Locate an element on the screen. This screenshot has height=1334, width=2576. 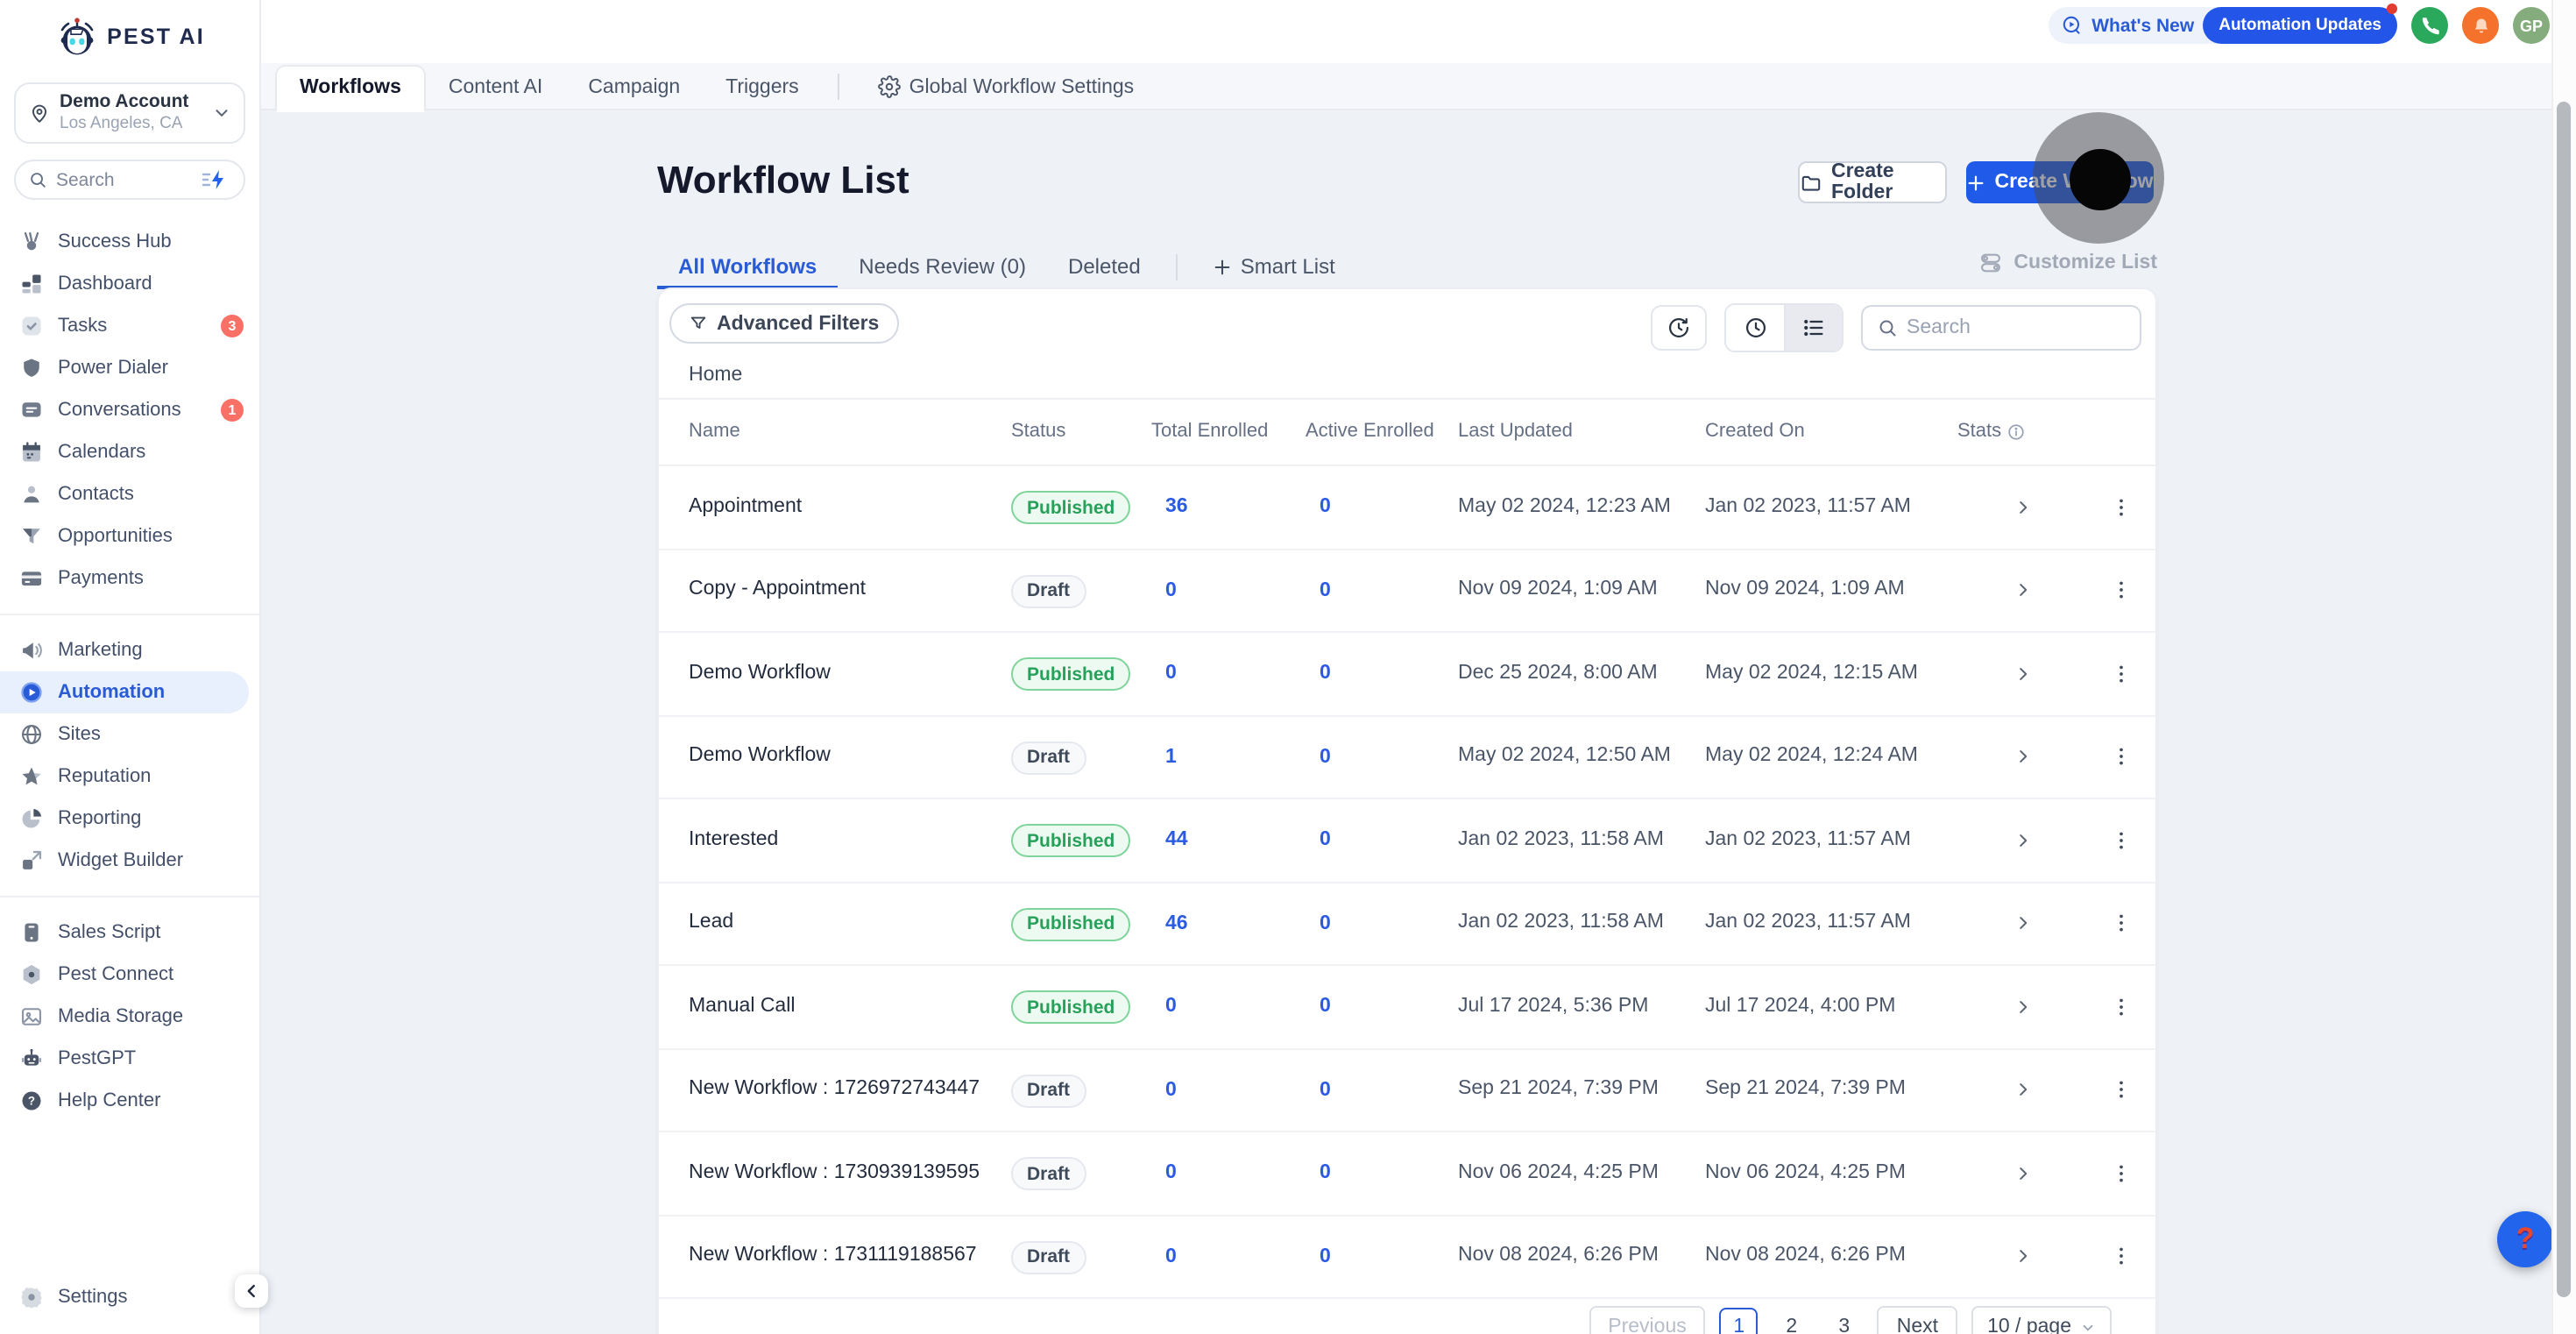
page-number-3: 3 is located at coordinates (1844, 1325).